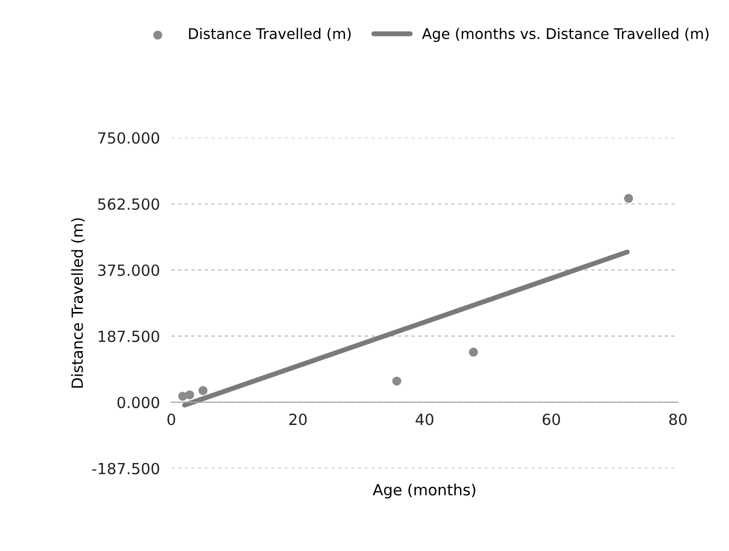 The height and width of the screenshot is (551, 729). What do you see at coordinates (270, 34) in the screenshot?
I see `legend-label: Distance Travelled (m)` at bounding box center [270, 34].